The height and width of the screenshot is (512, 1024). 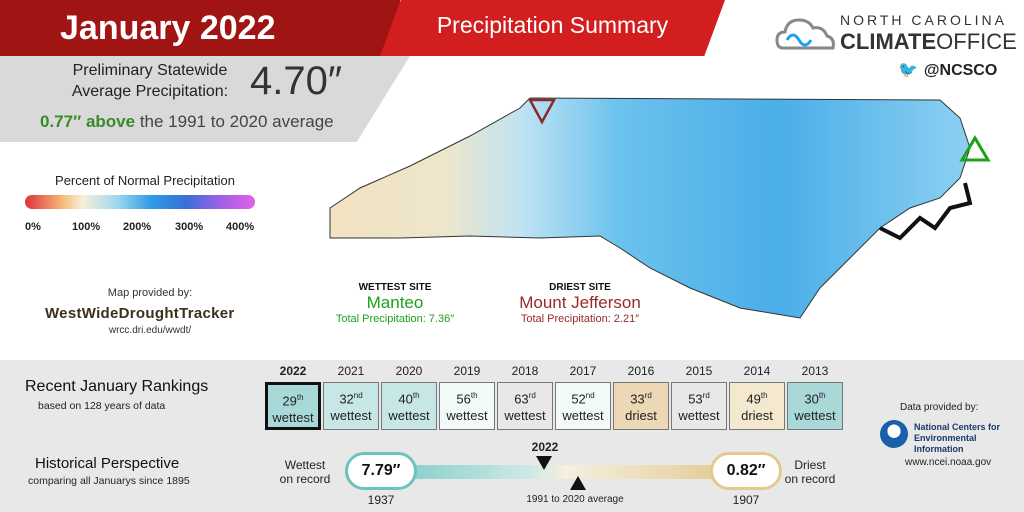 What do you see at coordinates (888, 41) in the screenshot?
I see `logo-climate: CLIMATE` at bounding box center [888, 41].